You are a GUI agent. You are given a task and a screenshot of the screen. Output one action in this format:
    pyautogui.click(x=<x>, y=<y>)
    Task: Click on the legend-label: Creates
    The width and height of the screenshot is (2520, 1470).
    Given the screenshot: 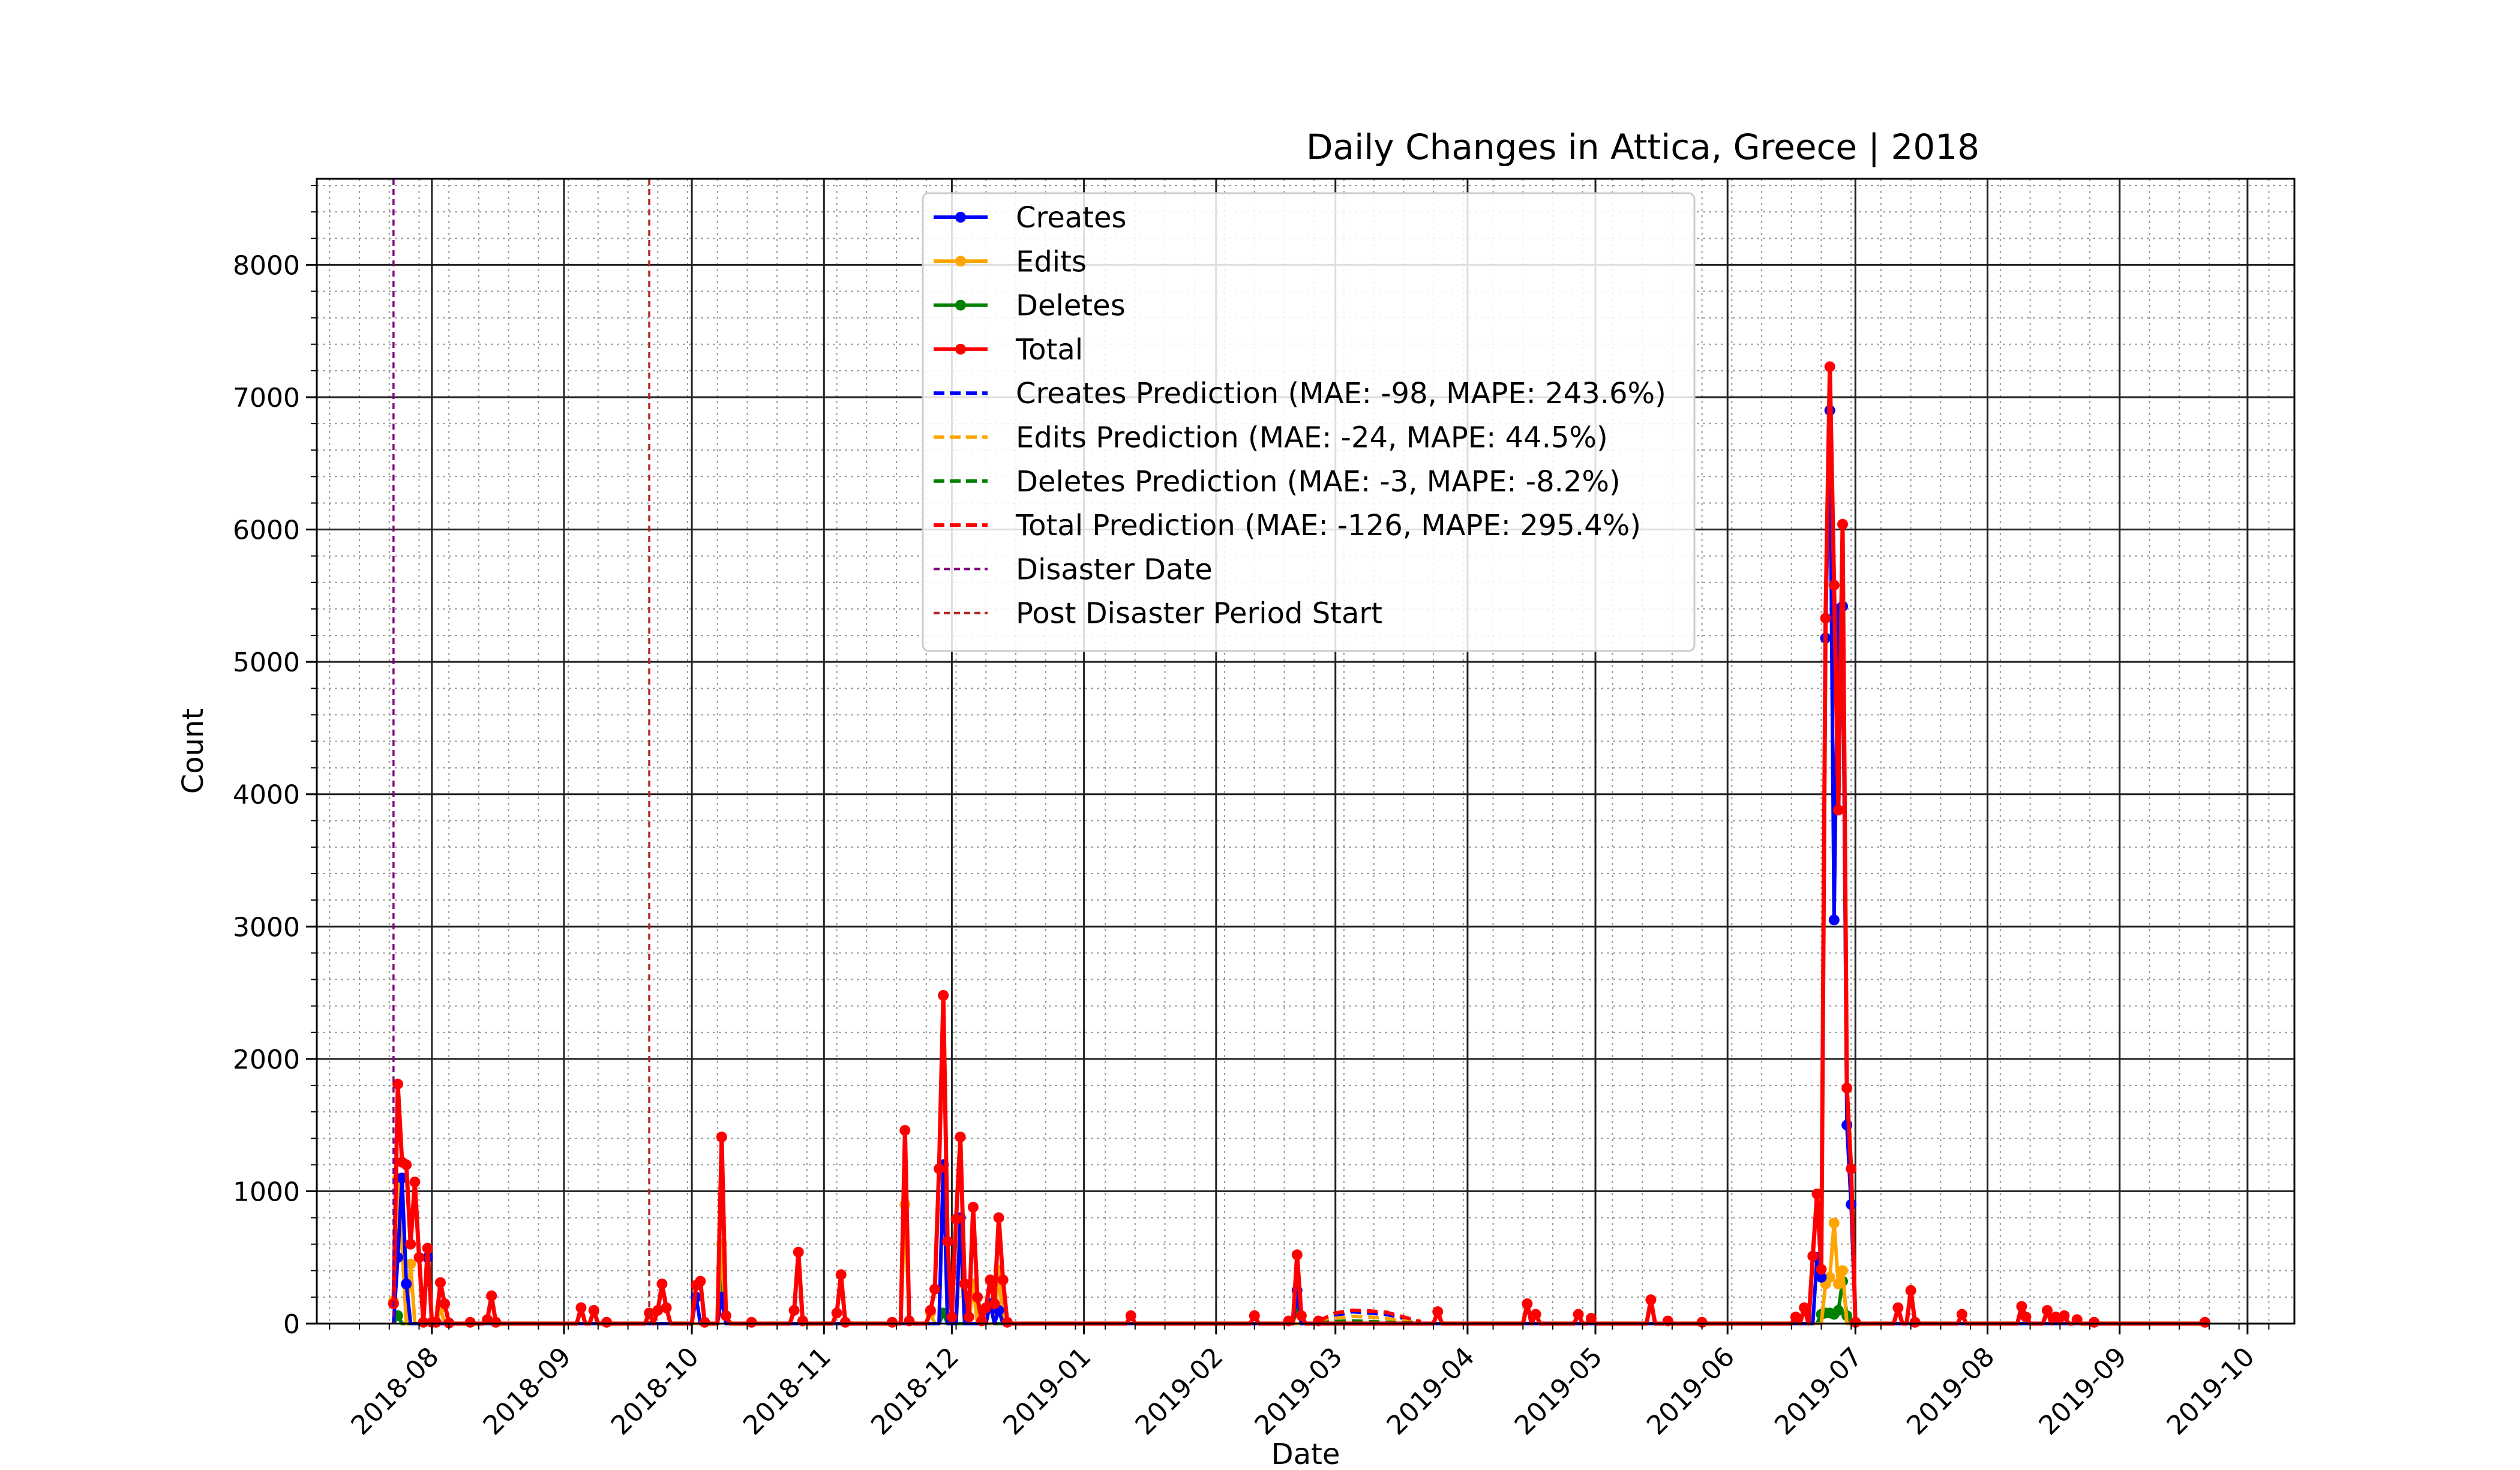 What is the action you would take?
    pyautogui.click(x=1071, y=218)
    